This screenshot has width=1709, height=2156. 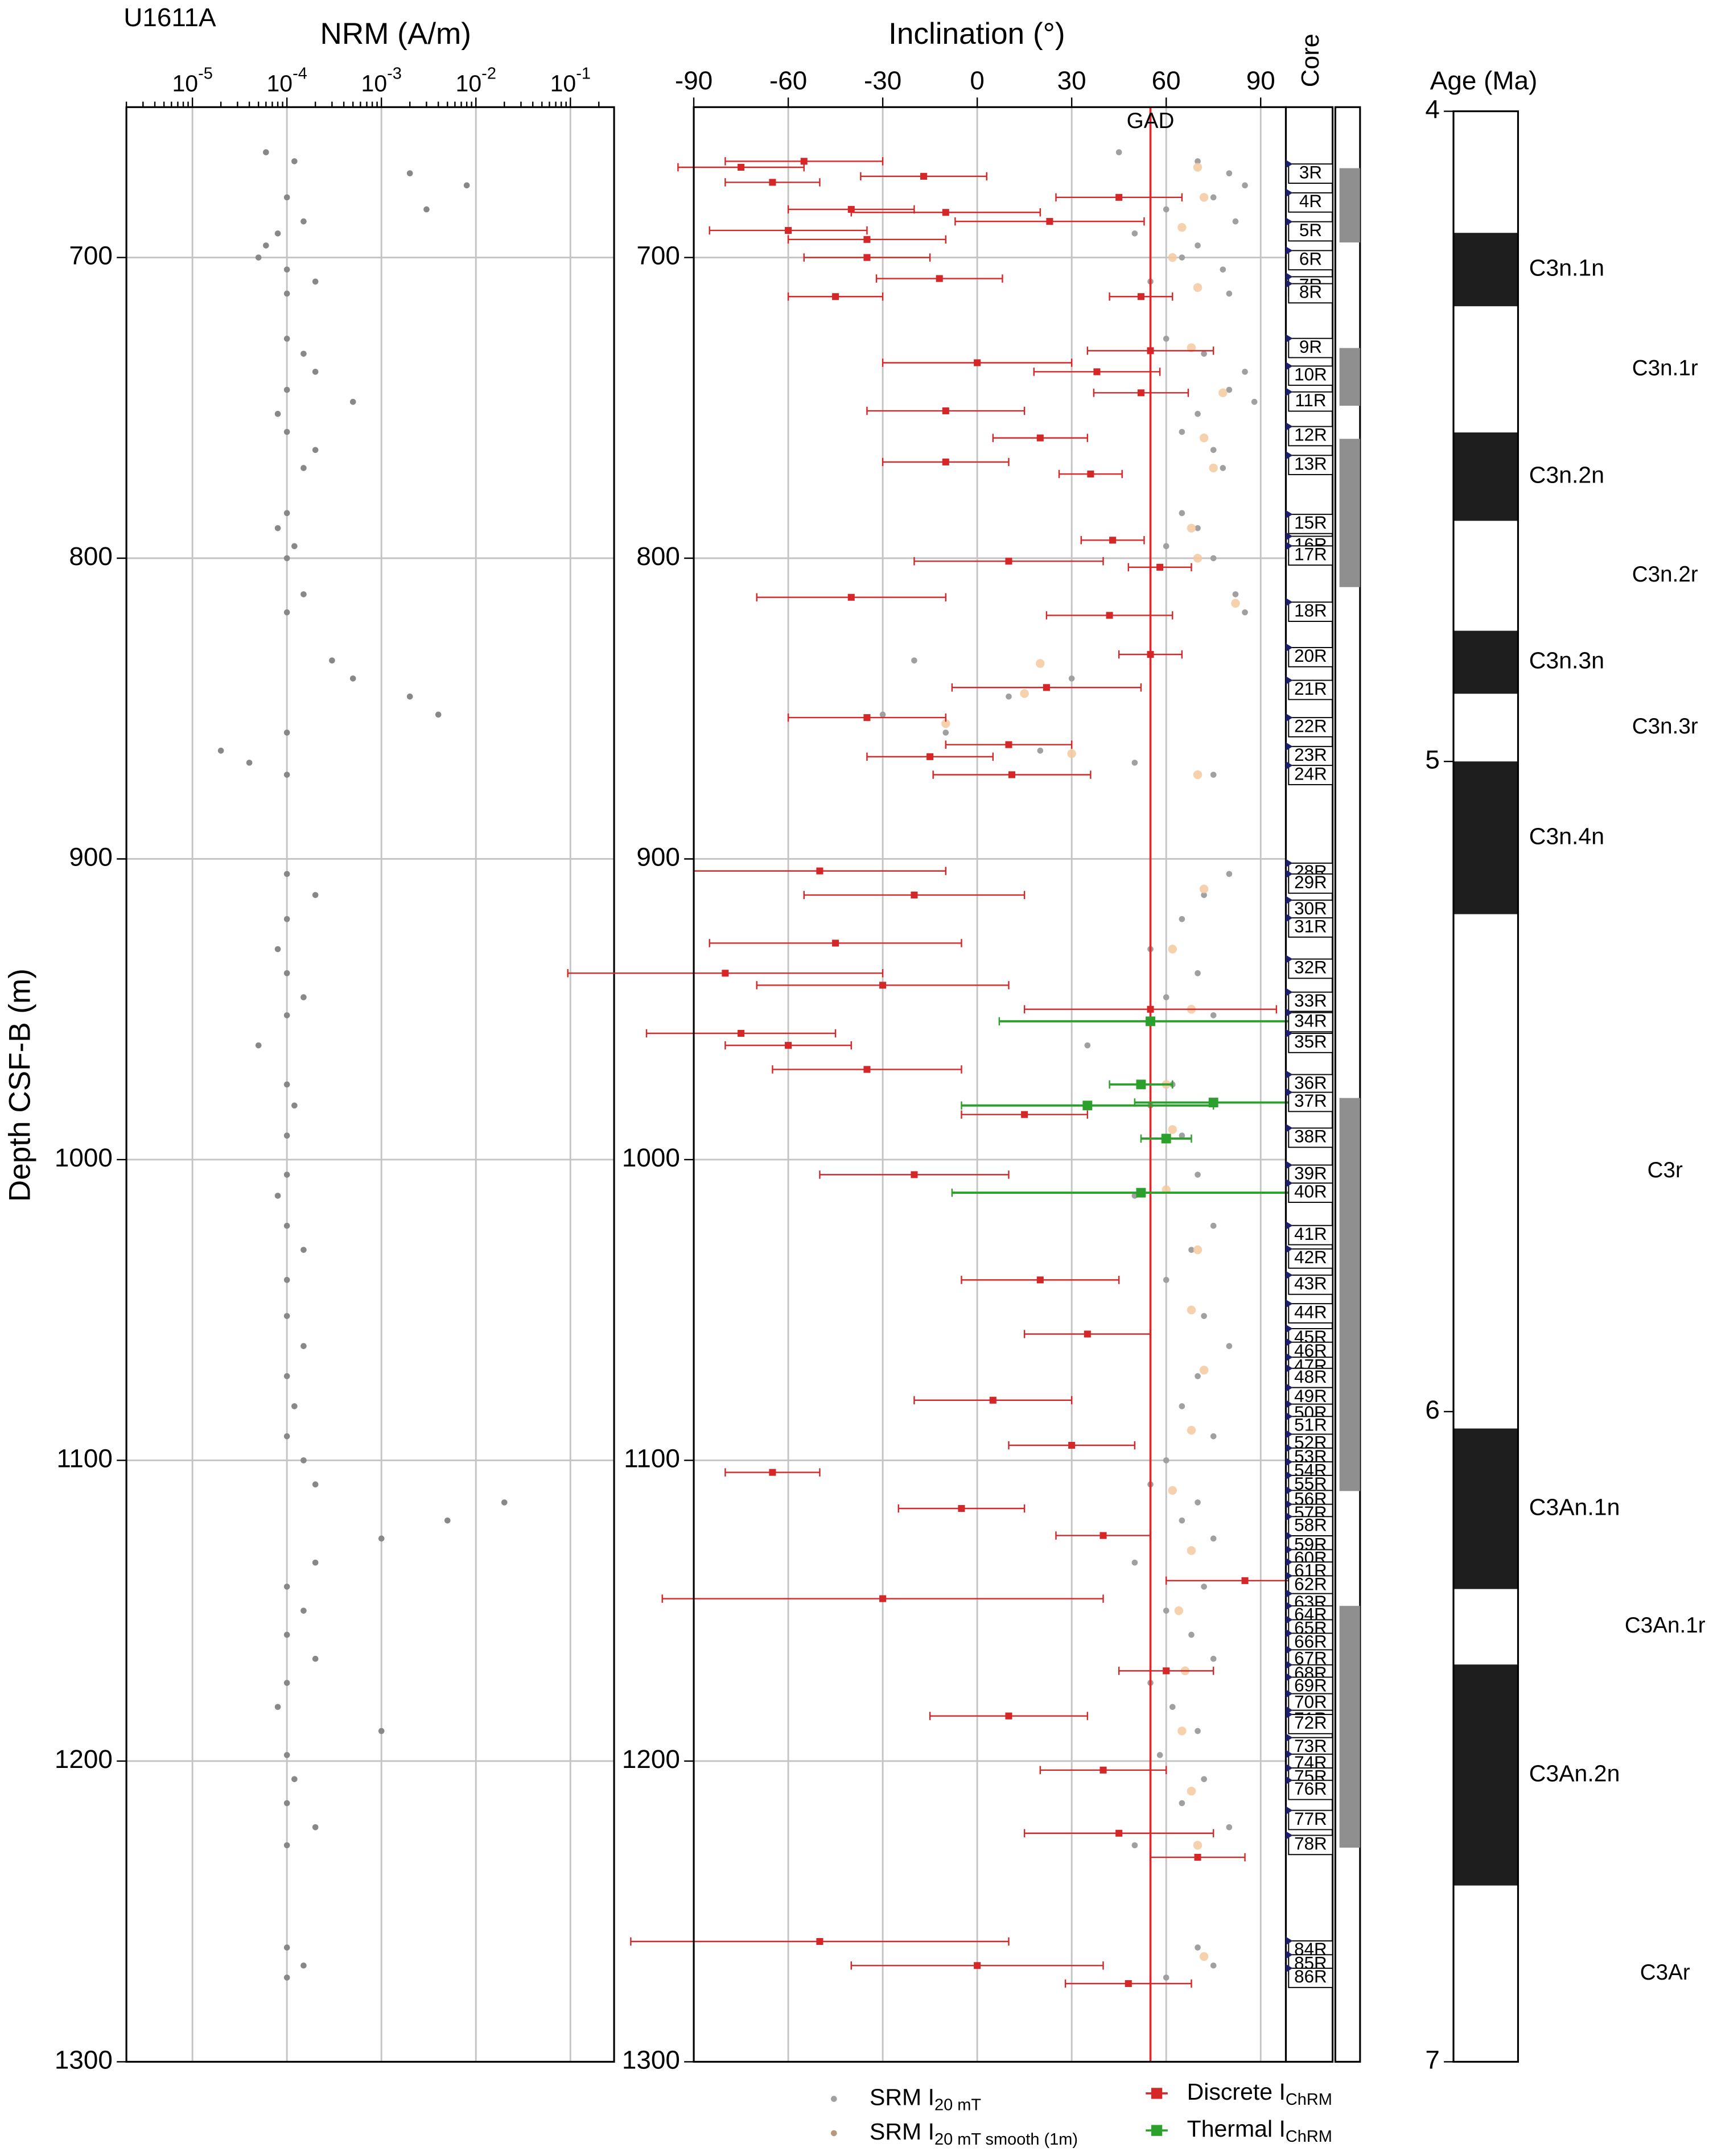 I want to click on x-tick-label: -30, so click(x=883, y=80).